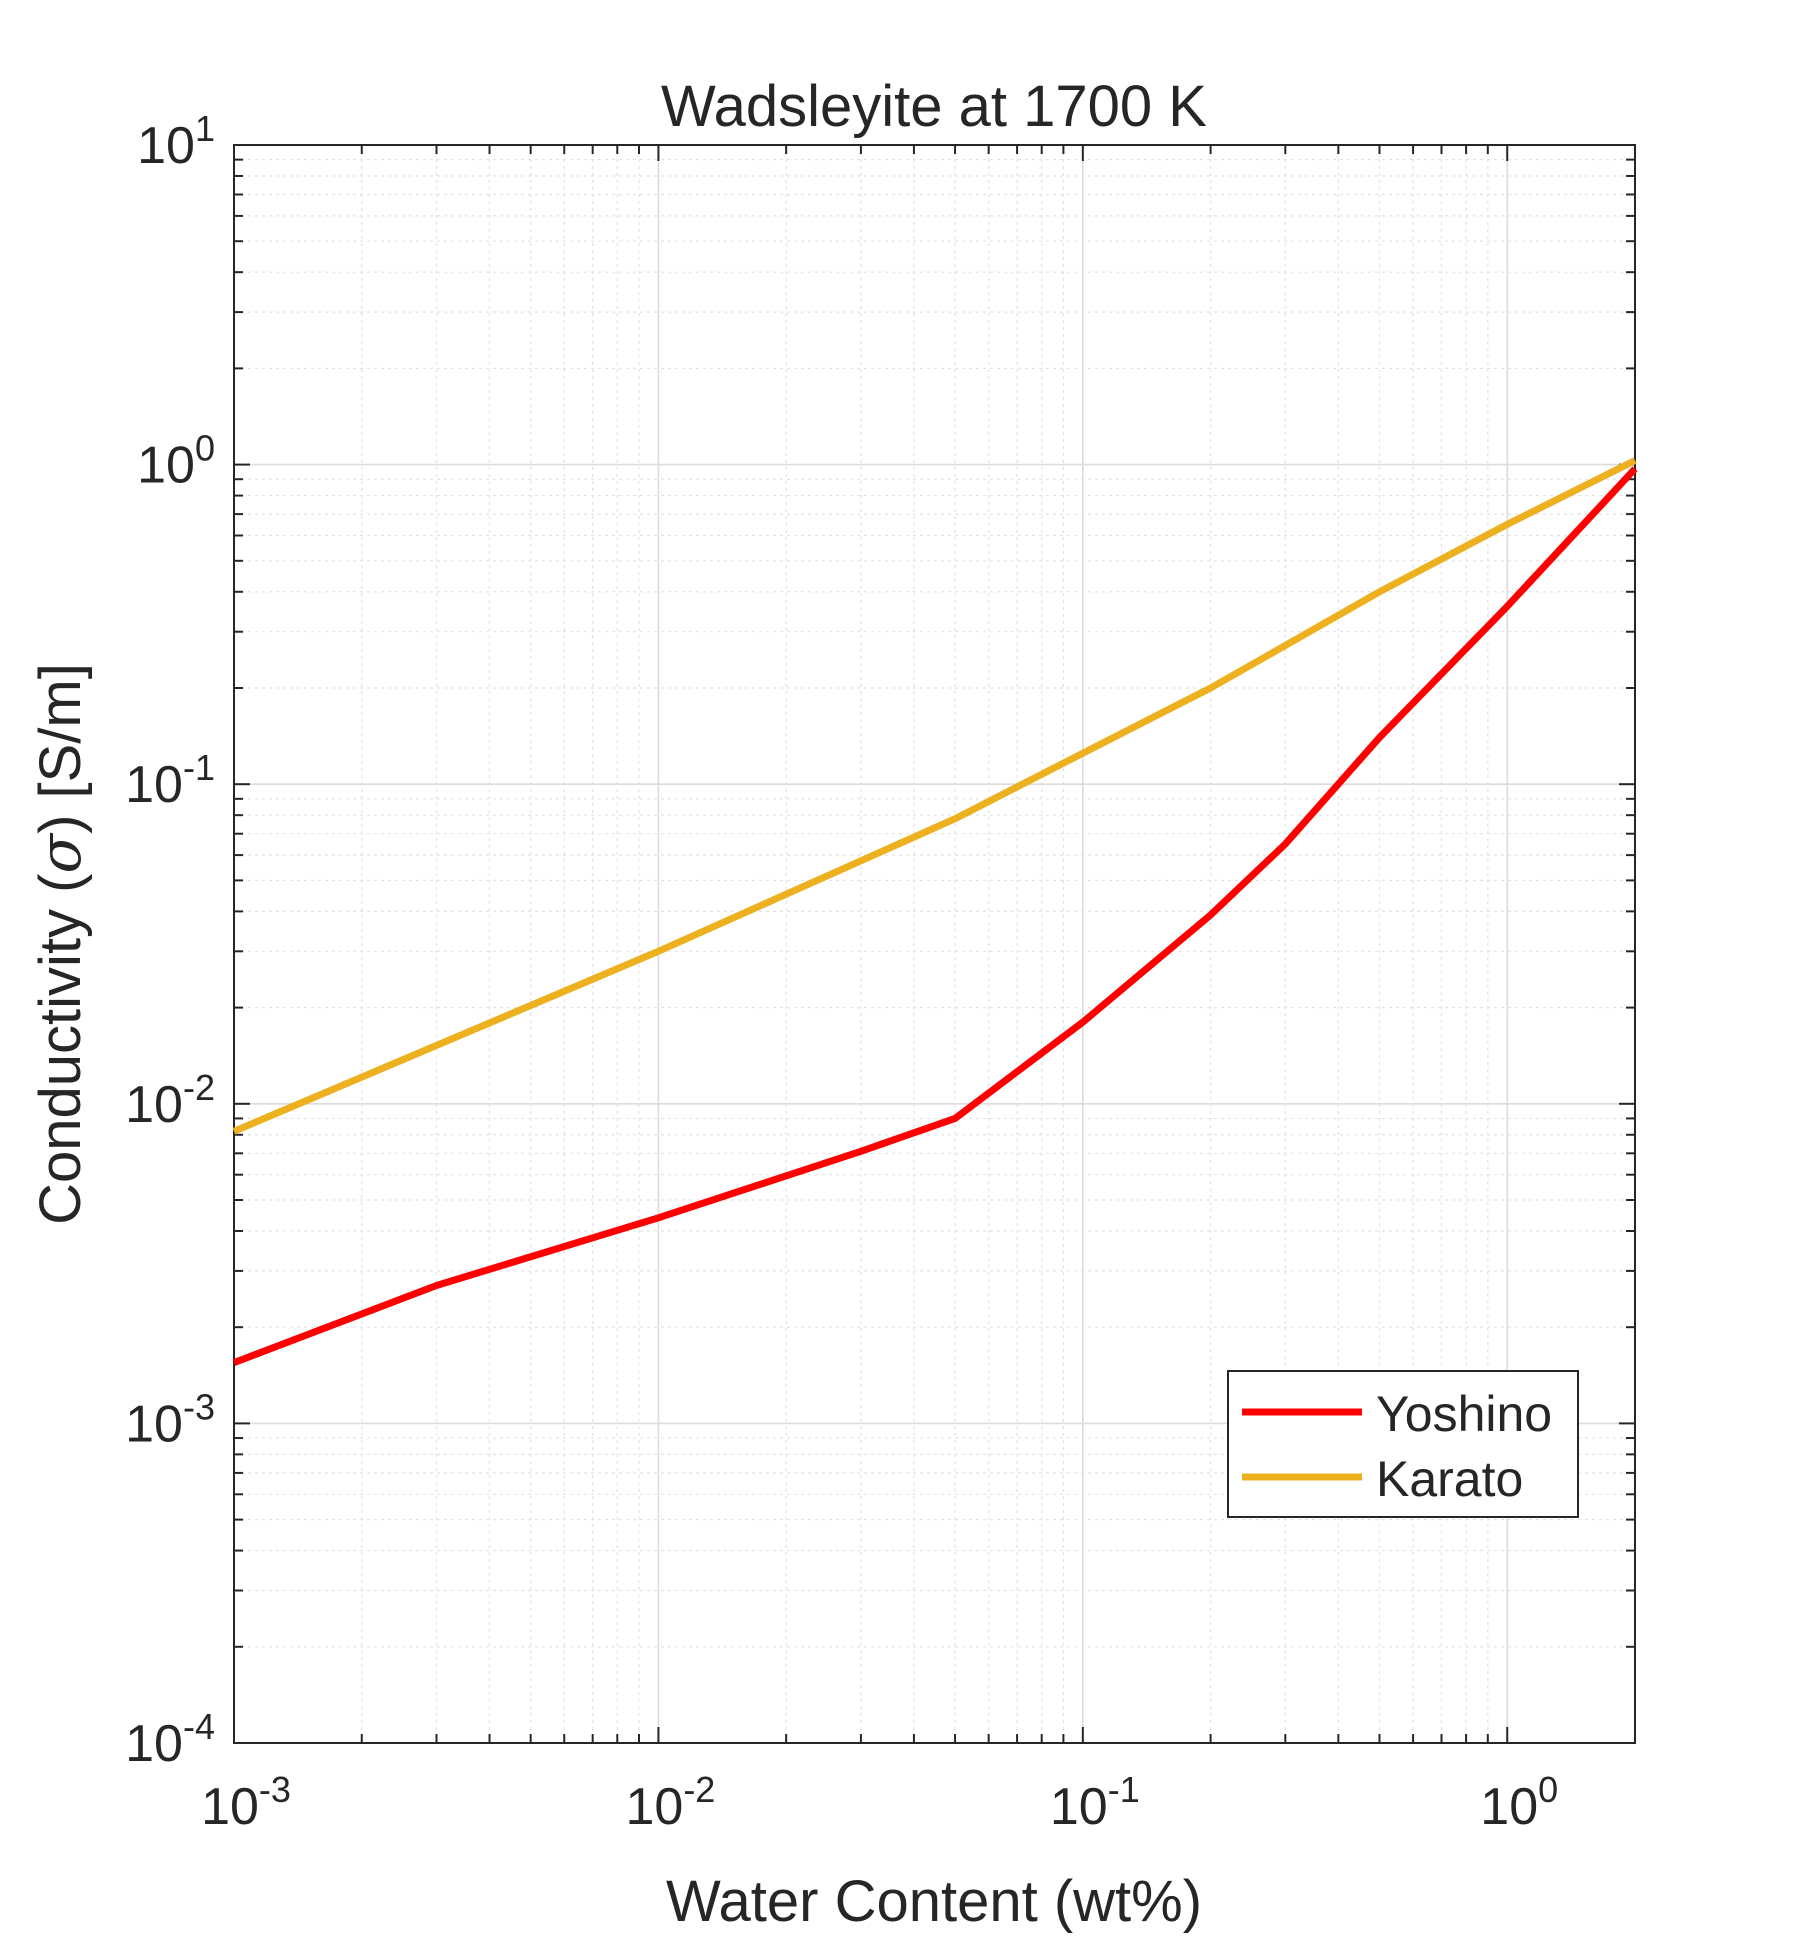 The image size is (1800, 1950). I want to click on y-axis-label-unit: ) [S/m], so click(60, 748).